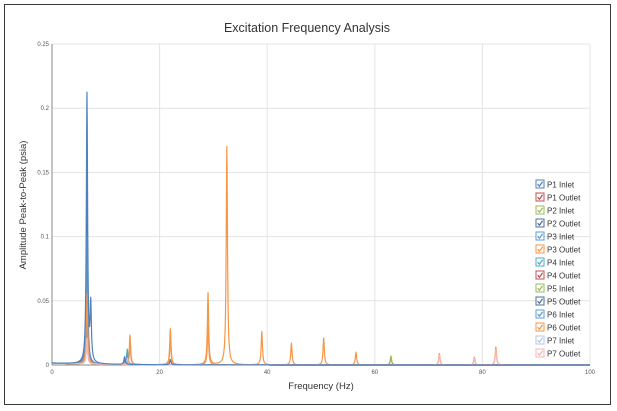  What do you see at coordinates (45, 109) in the screenshot?
I see `y-tick-label: 0.2` at bounding box center [45, 109].